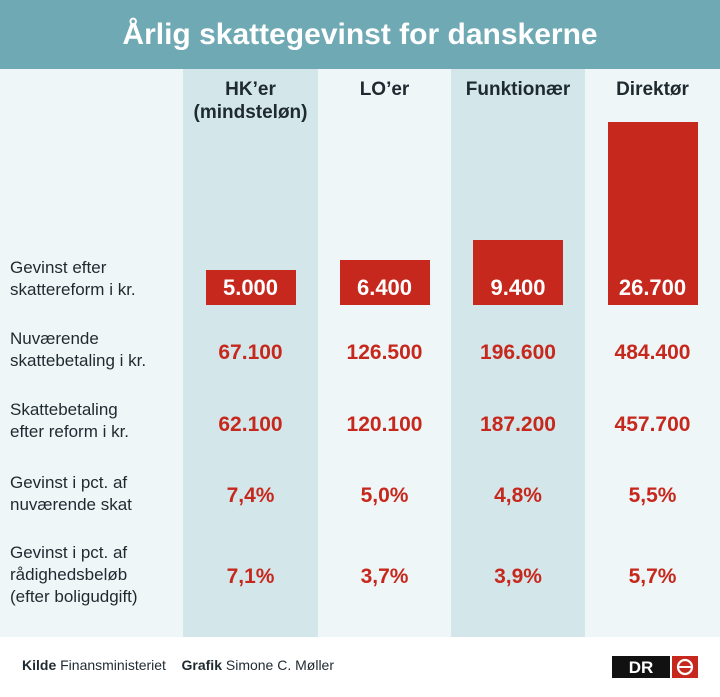 The width and height of the screenshot is (720, 697). I want to click on cell-nuvaerende-hk: 67.100, so click(250, 352).